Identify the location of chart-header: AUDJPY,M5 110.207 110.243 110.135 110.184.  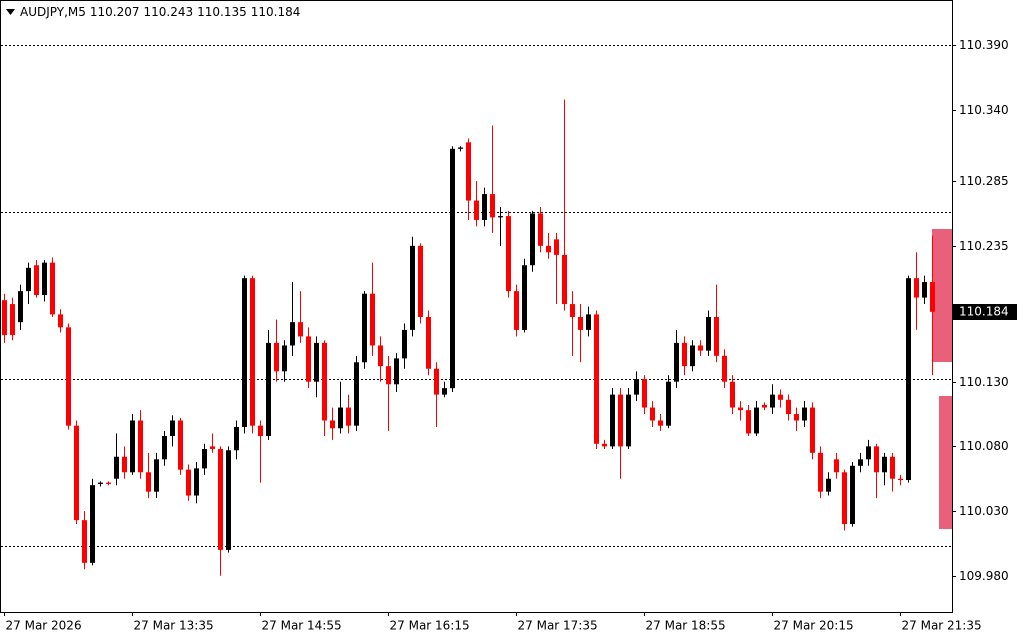
(155, 12).